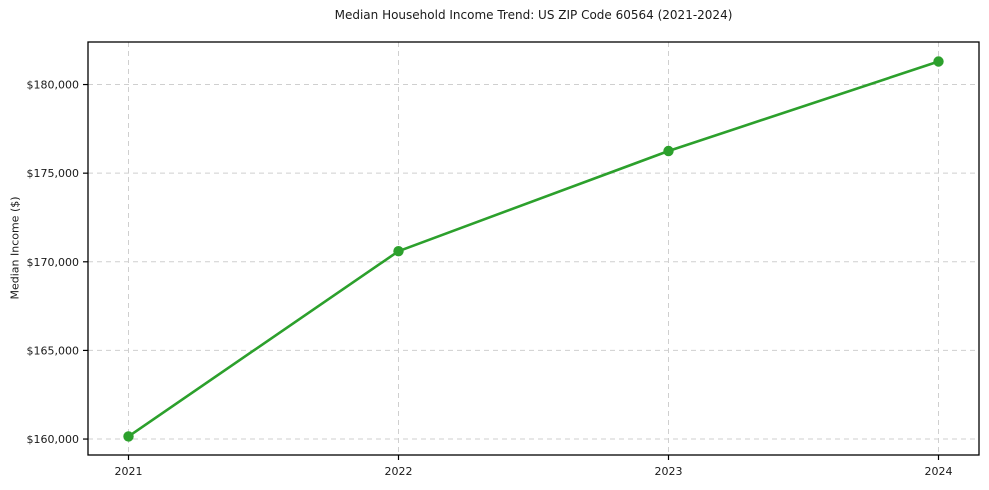 Image resolution: width=989 pixels, height=490 pixels. I want to click on x-tick-label: 2021, so click(129, 471).